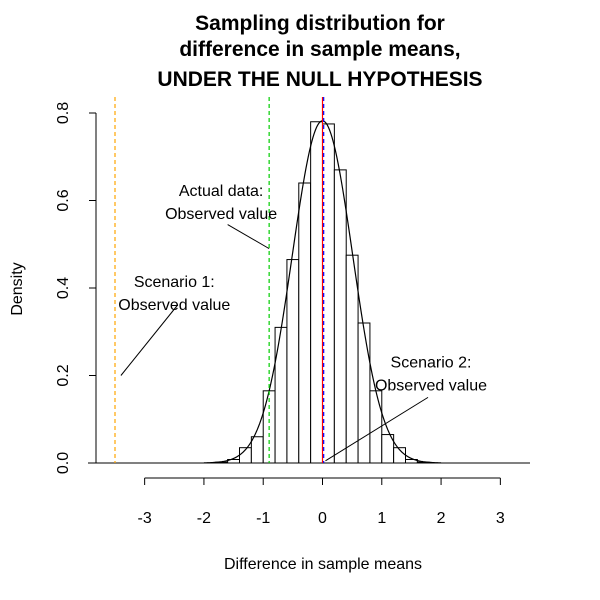 The height and width of the screenshot is (600, 600). Describe the element at coordinates (431, 363) in the screenshot. I see `annotation-scenario-2-line-1: Scenario 2:` at that location.